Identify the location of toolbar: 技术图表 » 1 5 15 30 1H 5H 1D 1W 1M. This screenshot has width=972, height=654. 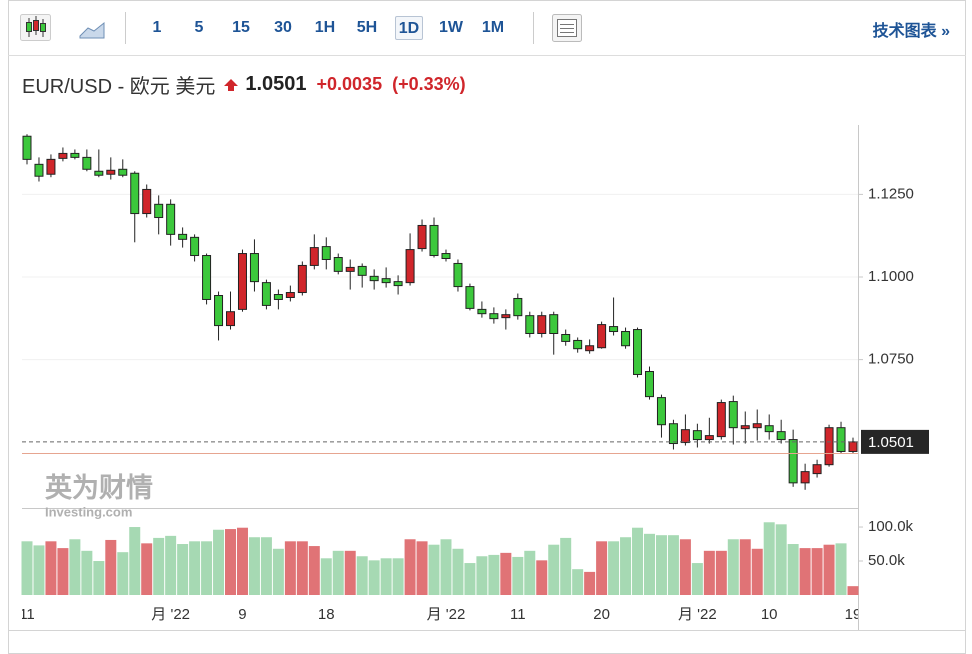
(486, 27).